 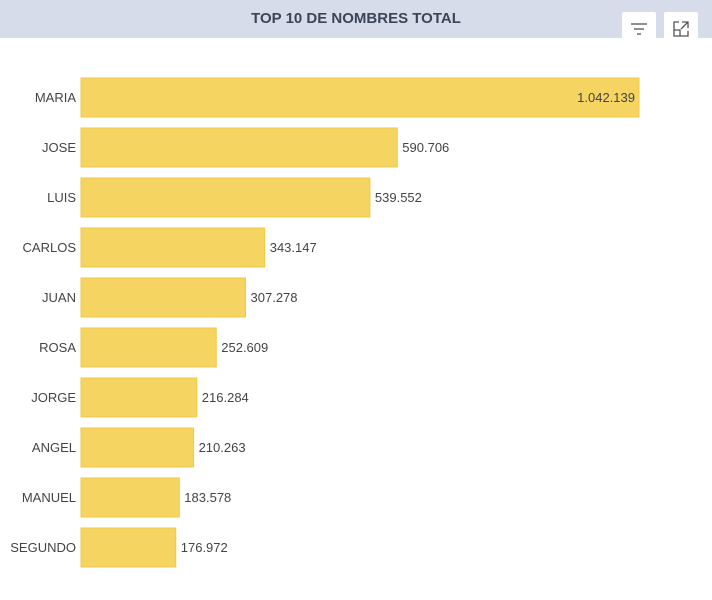 I want to click on category-label: JUAN, so click(x=59, y=297).